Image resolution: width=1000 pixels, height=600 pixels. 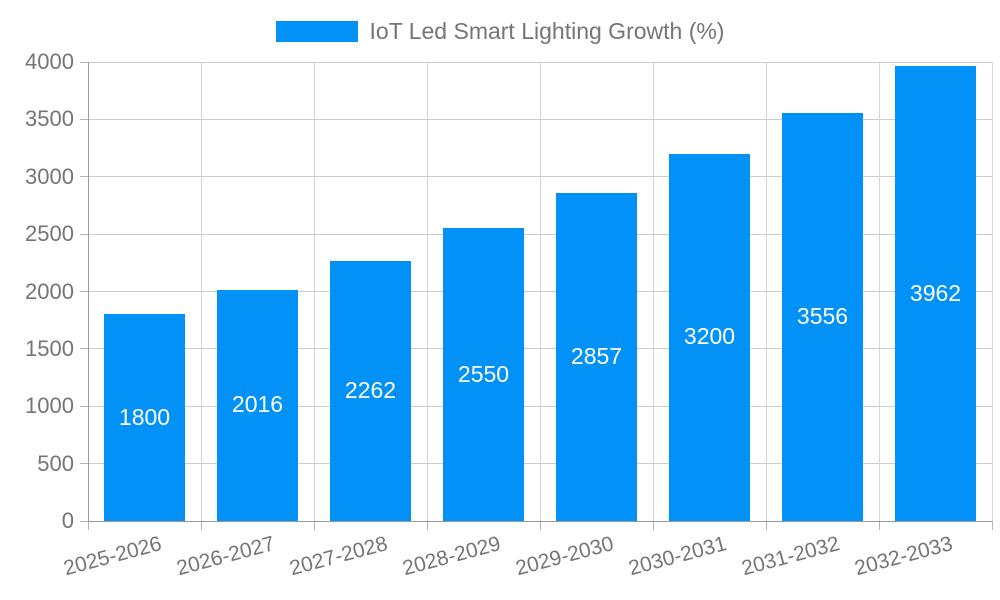 I want to click on y-axis-tick-label: 500, so click(x=55, y=463).